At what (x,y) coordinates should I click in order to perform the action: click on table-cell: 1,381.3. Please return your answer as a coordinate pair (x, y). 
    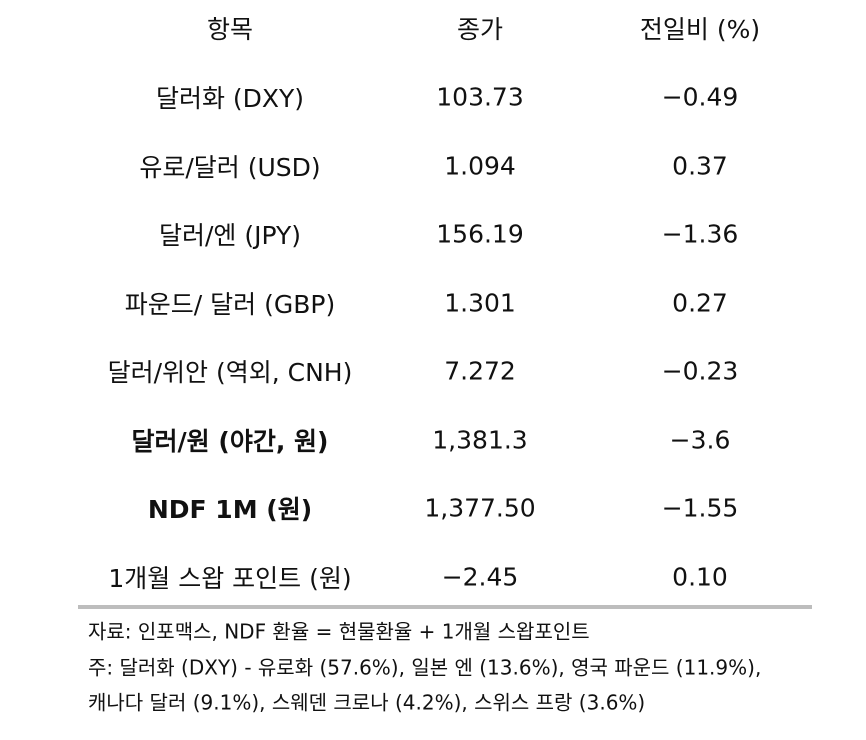
    Looking at the image, I should click on (480, 439).